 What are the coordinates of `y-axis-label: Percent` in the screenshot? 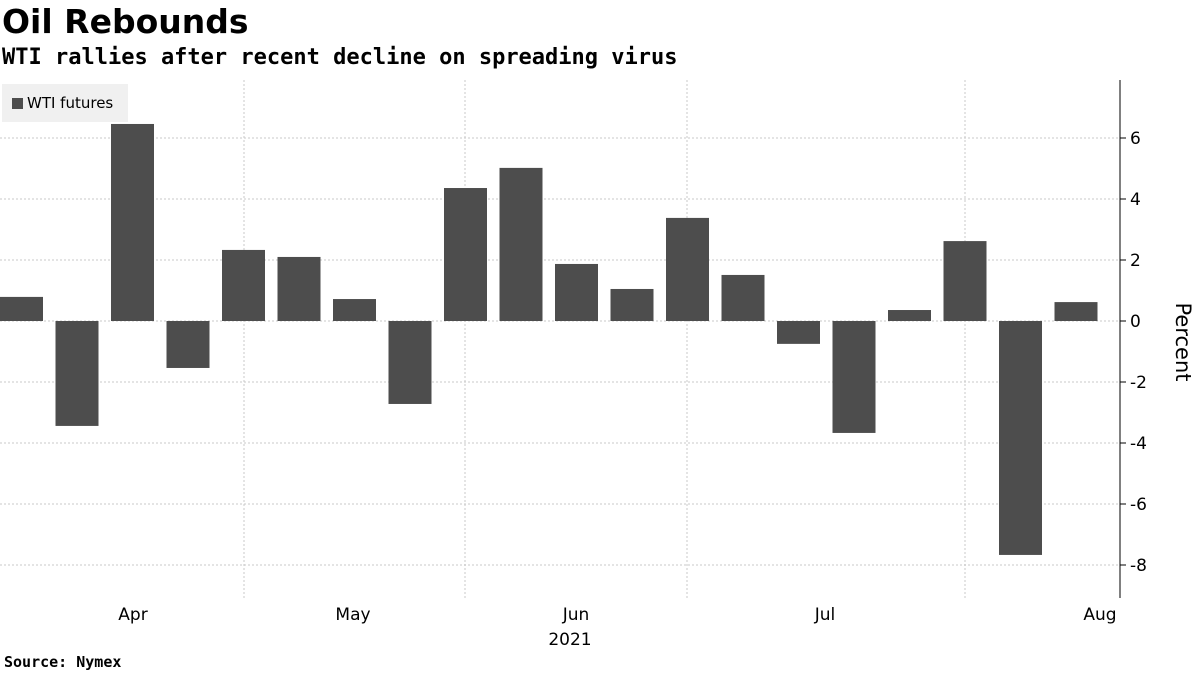 It's located at (1183, 341).